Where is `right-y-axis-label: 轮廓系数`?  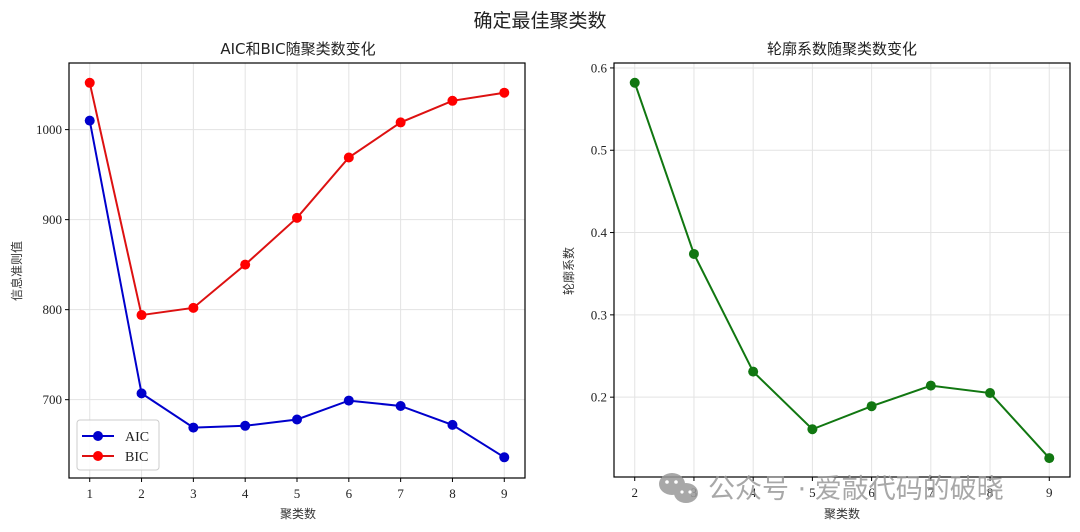
right-y-axis-label: 轮廓系数 is located at coordinates (568, 271).